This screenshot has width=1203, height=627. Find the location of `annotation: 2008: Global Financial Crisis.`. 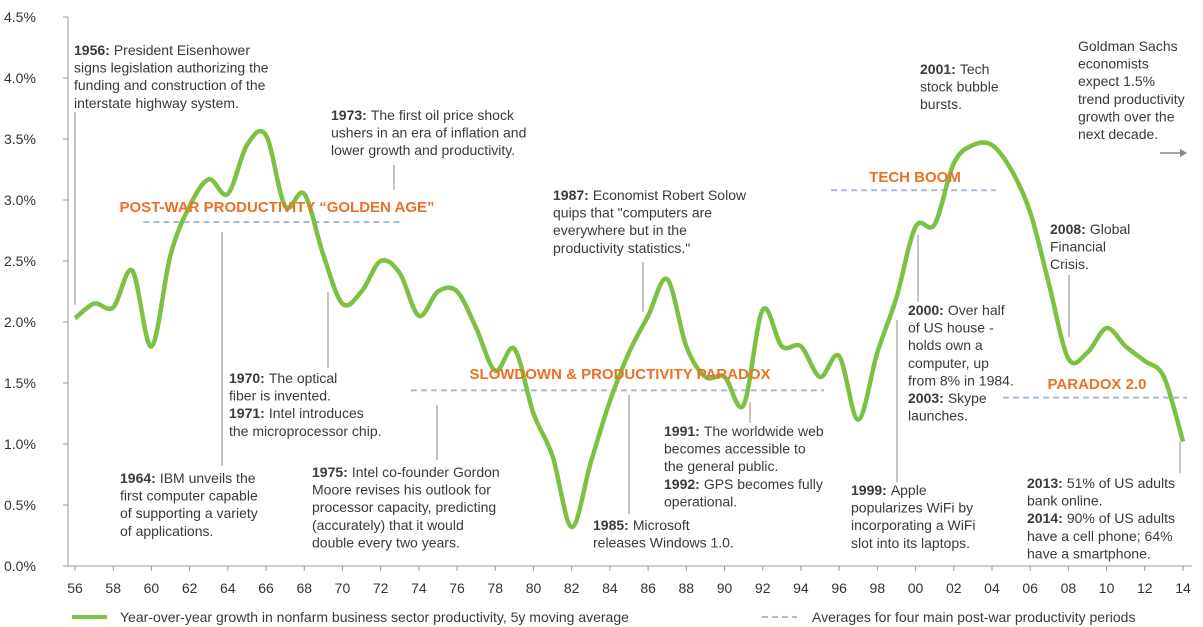

annotation: 2008: Global Financial Crisis. is located at coordinates (1090, 246).